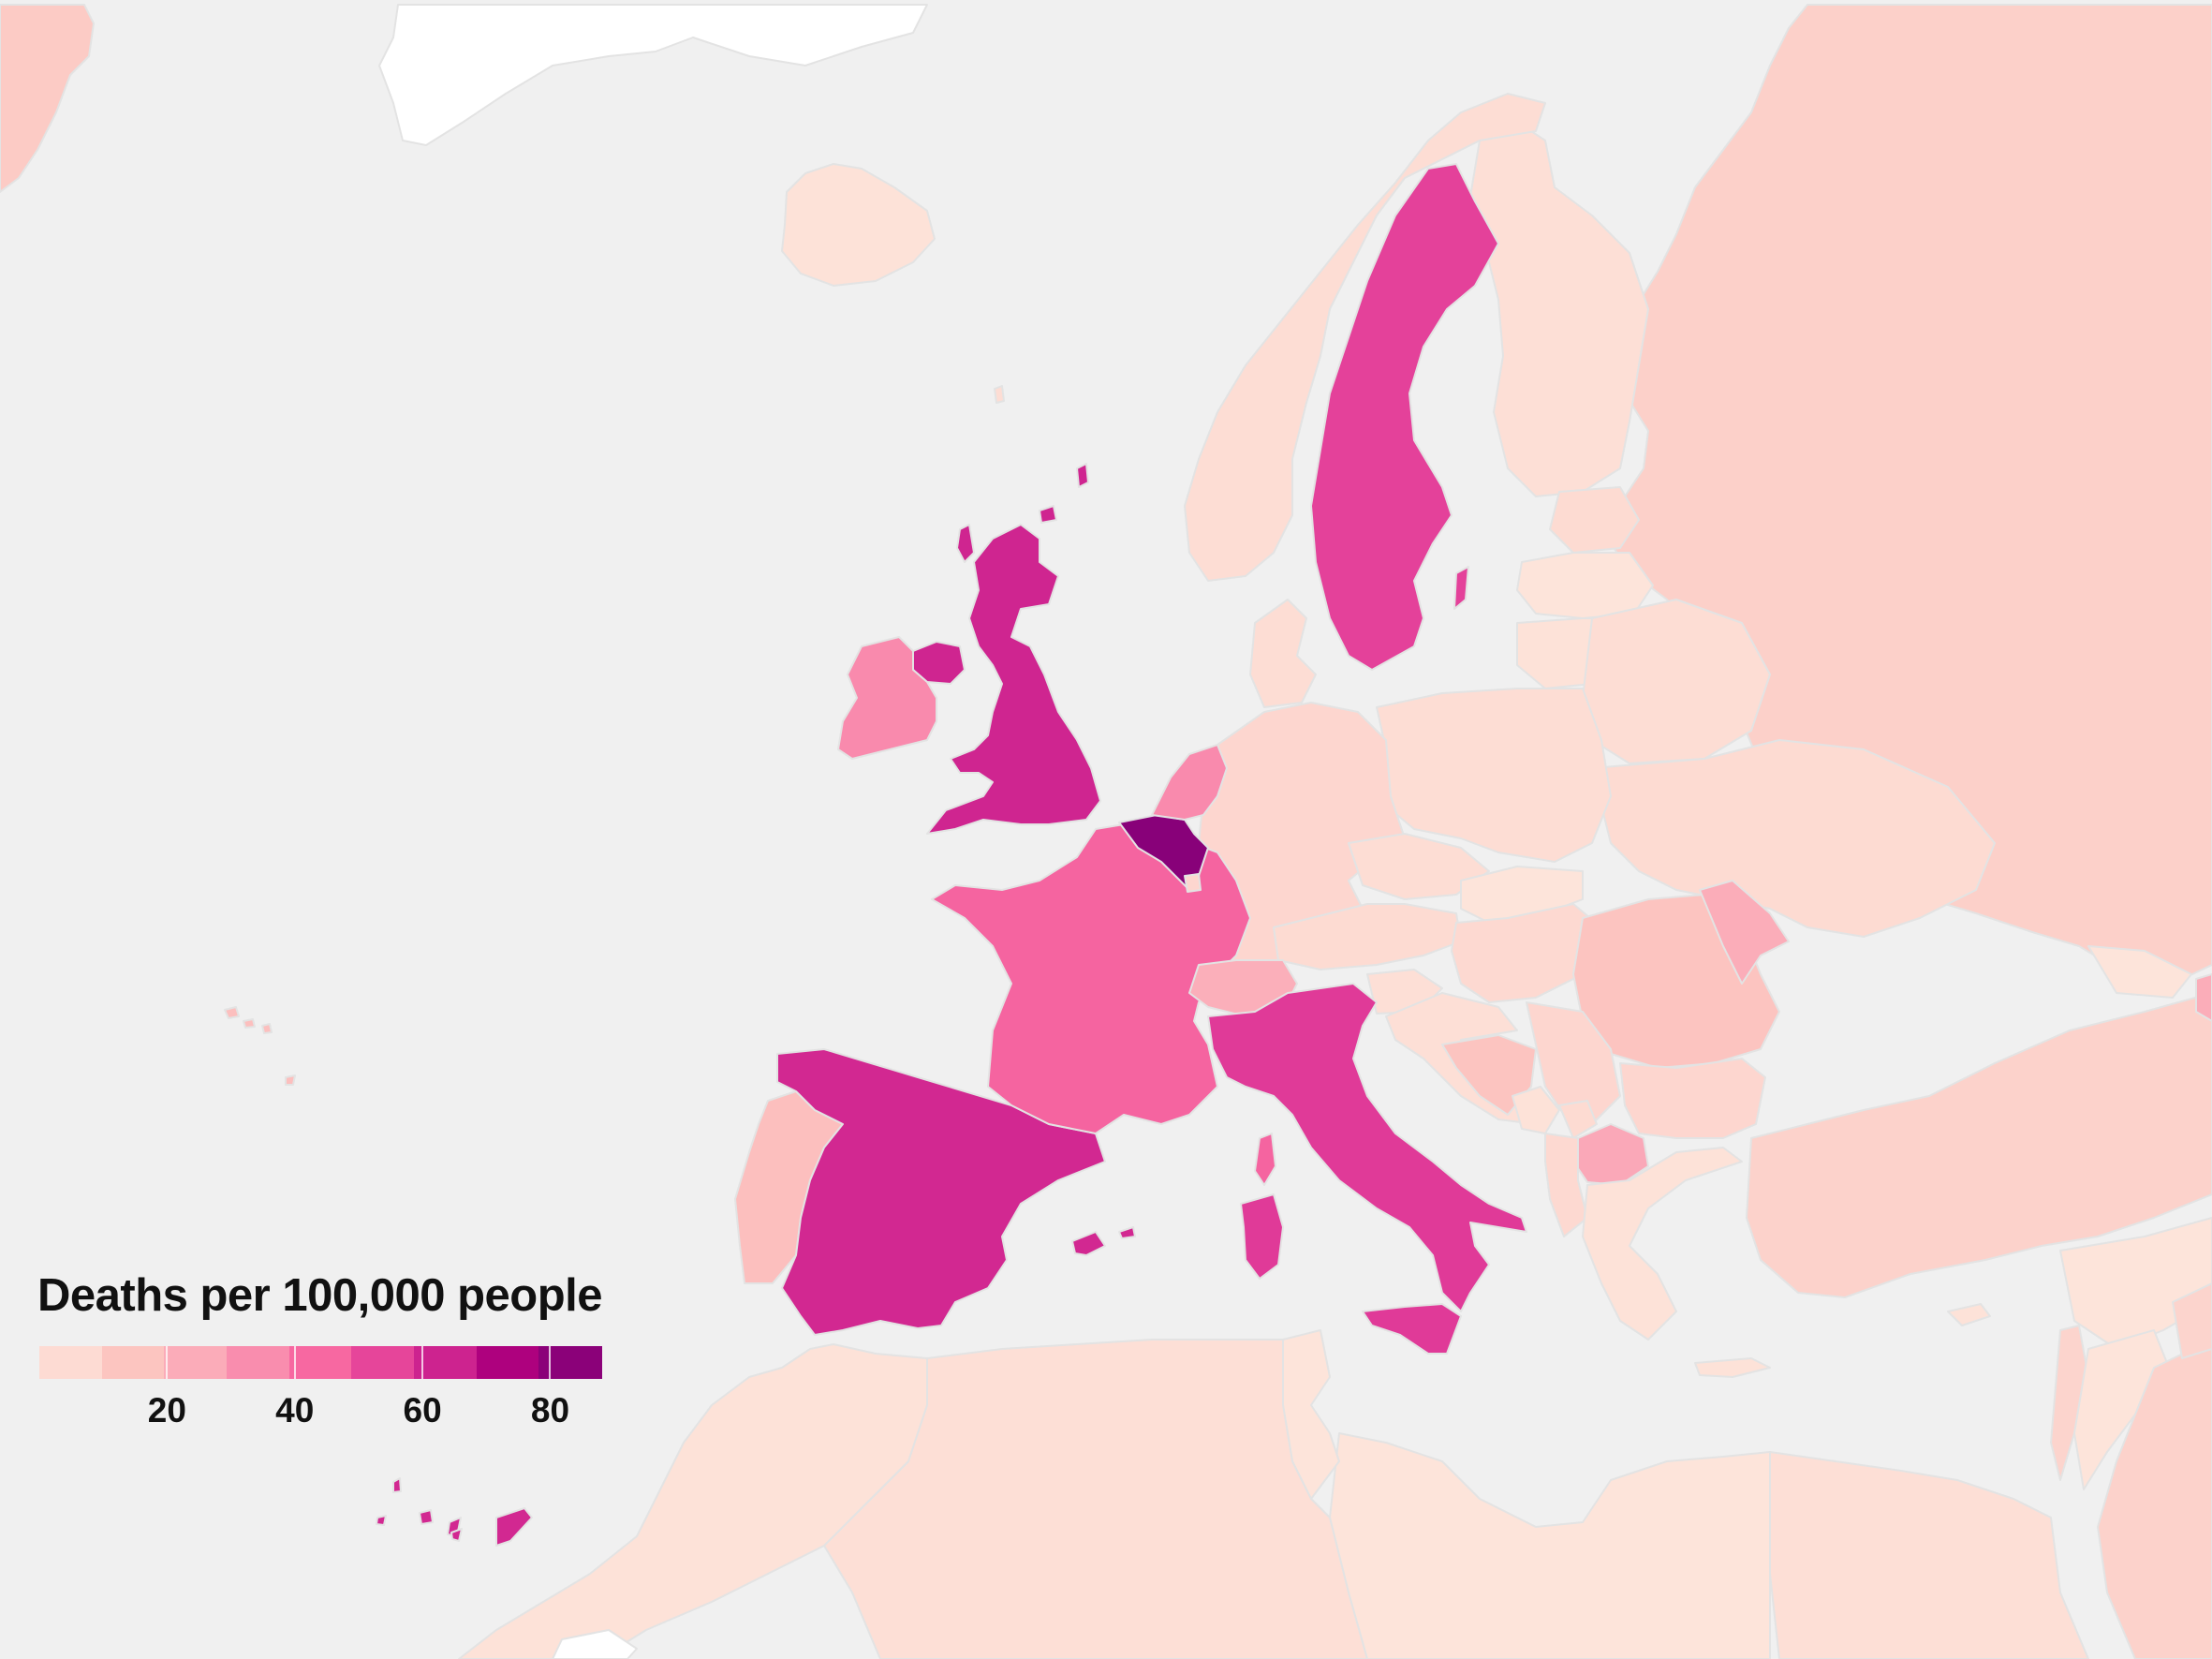  Describe the element at coordinates (295, 1410) in the screenshot. I see `legend-tick-label: 40` at that location.